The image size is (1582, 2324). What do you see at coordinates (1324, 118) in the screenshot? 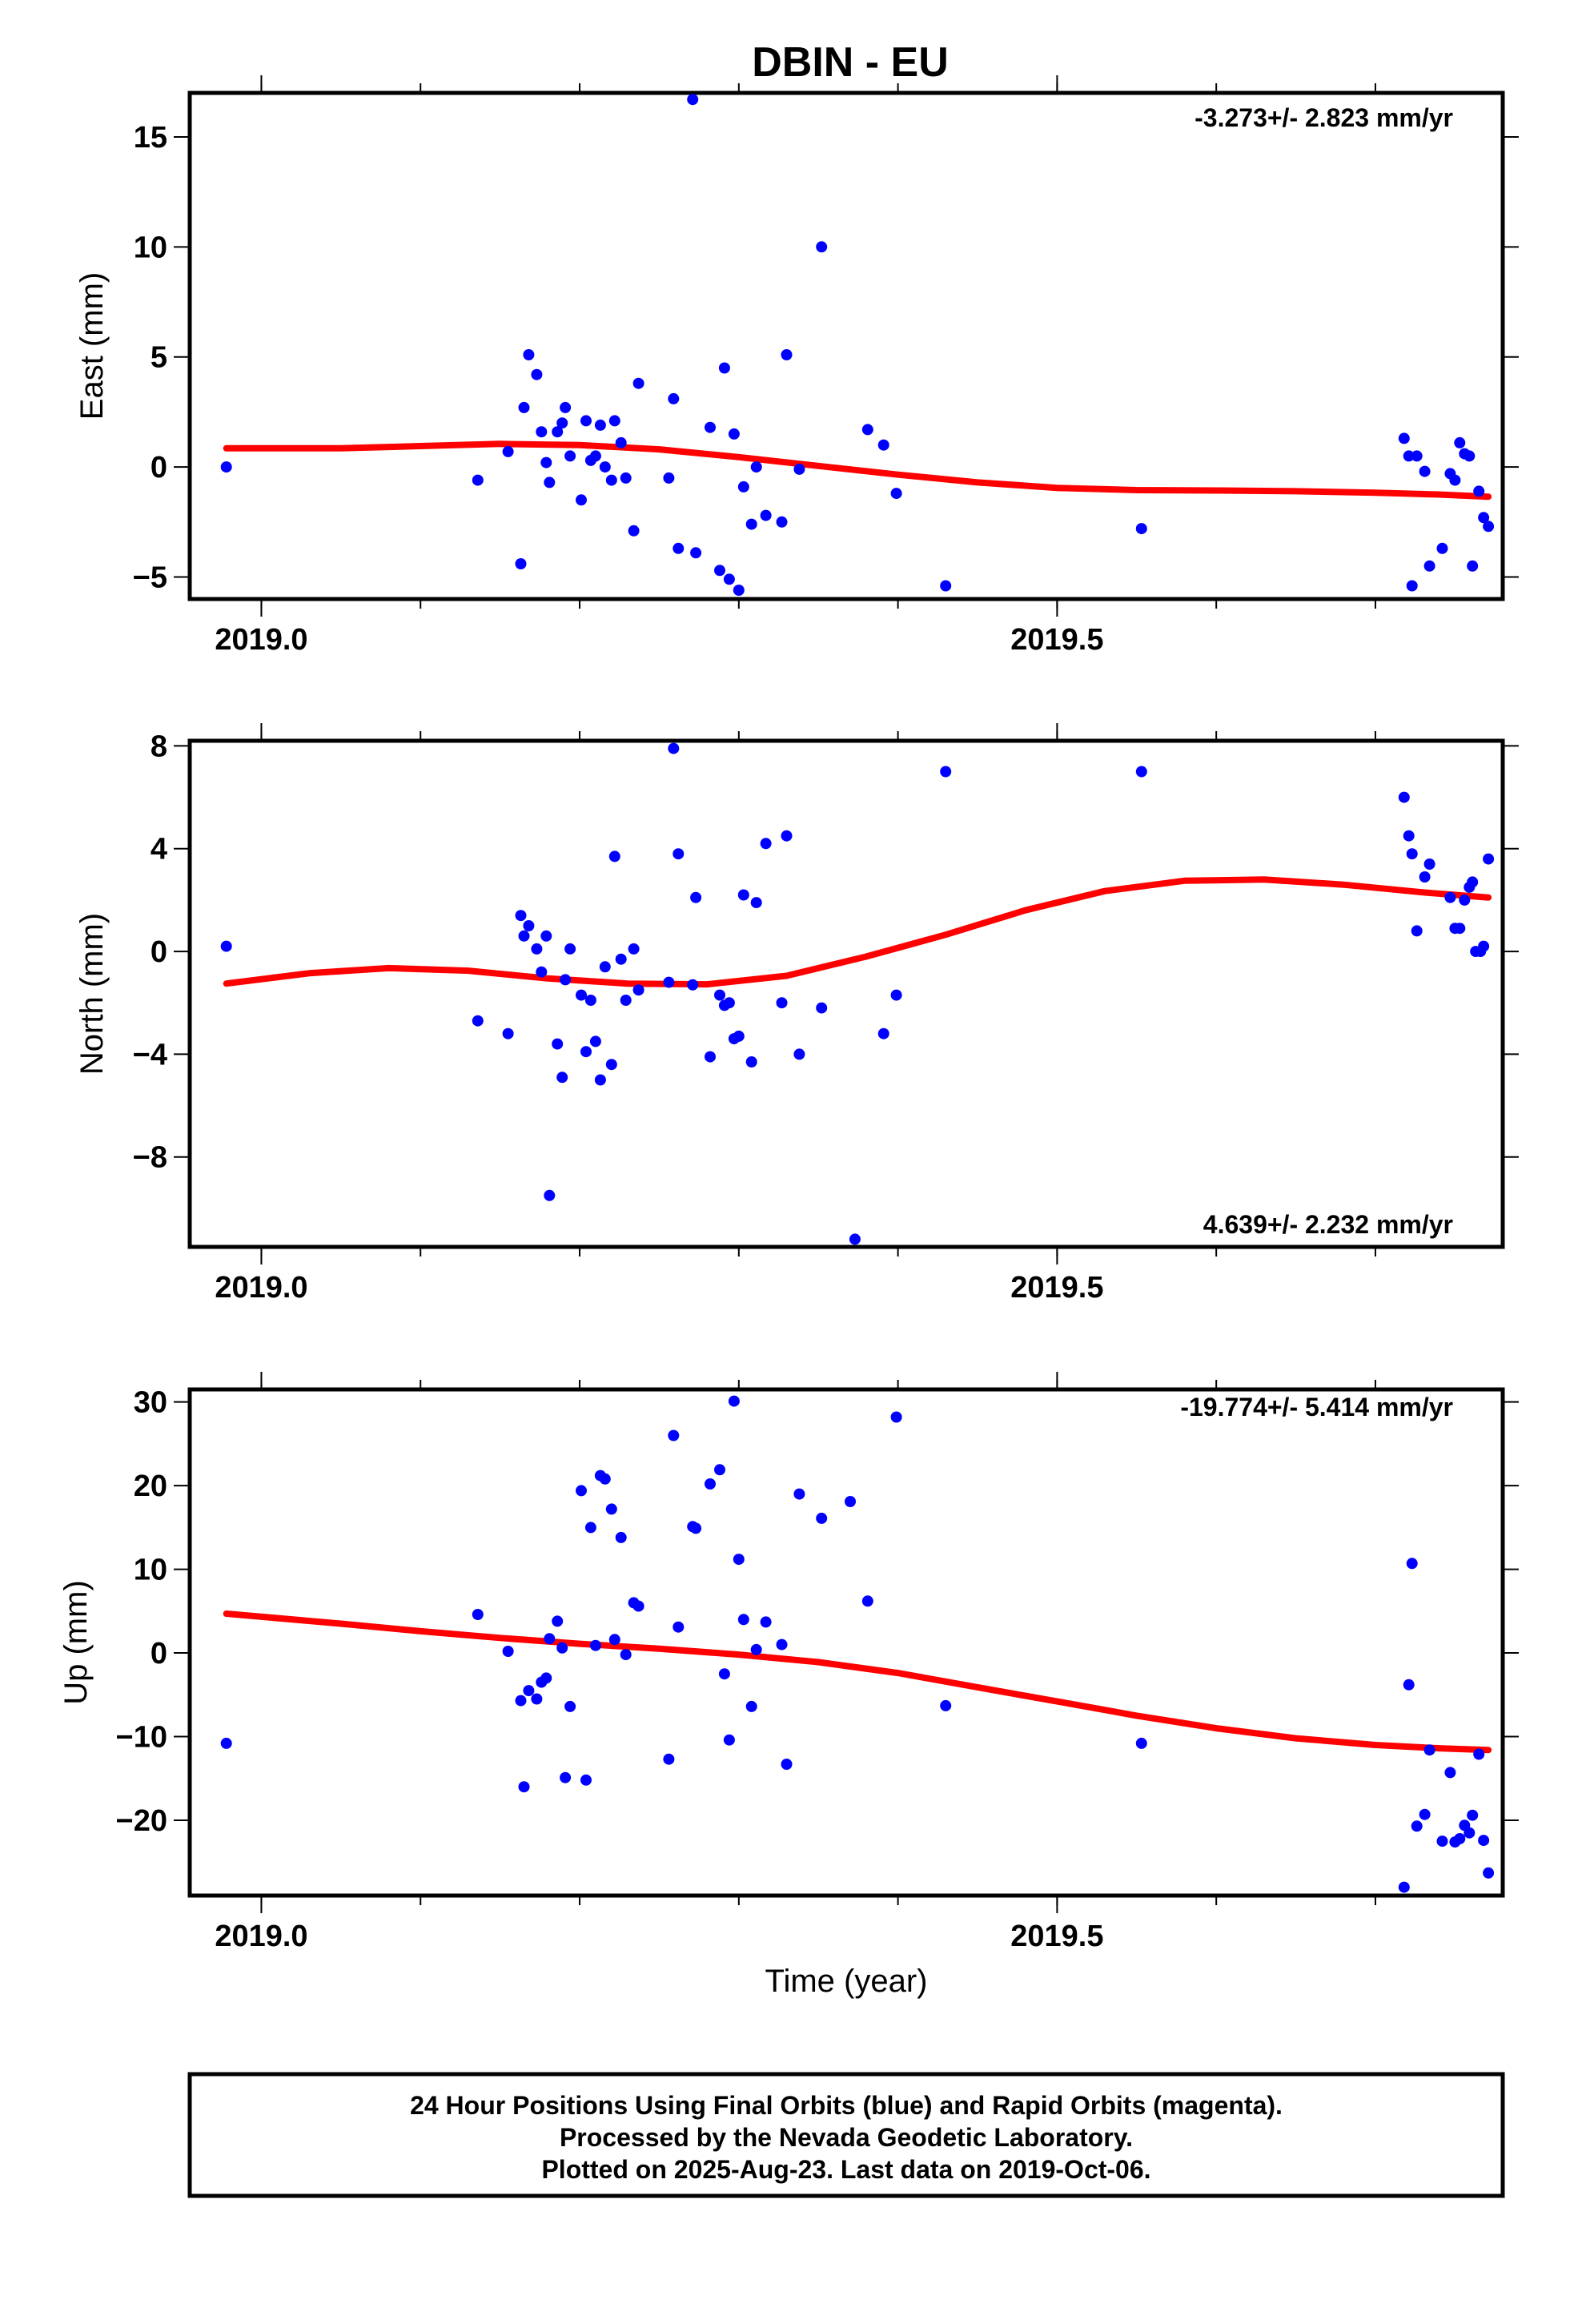
I see `velocity-rate: -3.273+/- 2.823 mm/yr` at bounding box center [1324, 118].